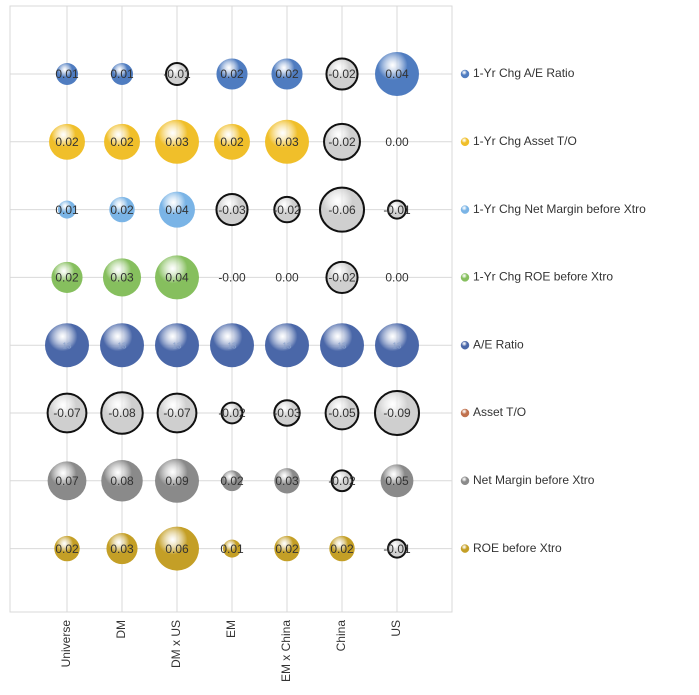 The height and width of the screenshot is (695, 699). What do you see at coordinates (232, 278) in the screenshot?
I see `data-label: -0.00` at bounding box center [232, 278].